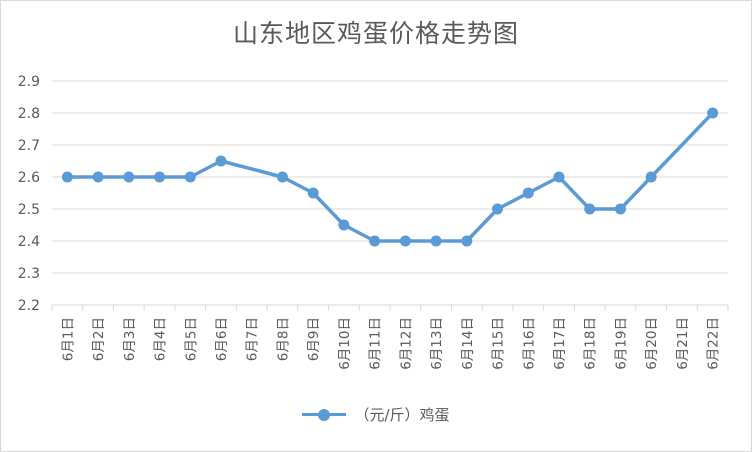 Image resolution: width=752 pixels, height=452 pixels. What do you see at coordinates (529, 343) in the screenshot?
I see `x-tick-label: 6月16日` at bounding box center [529, 343].